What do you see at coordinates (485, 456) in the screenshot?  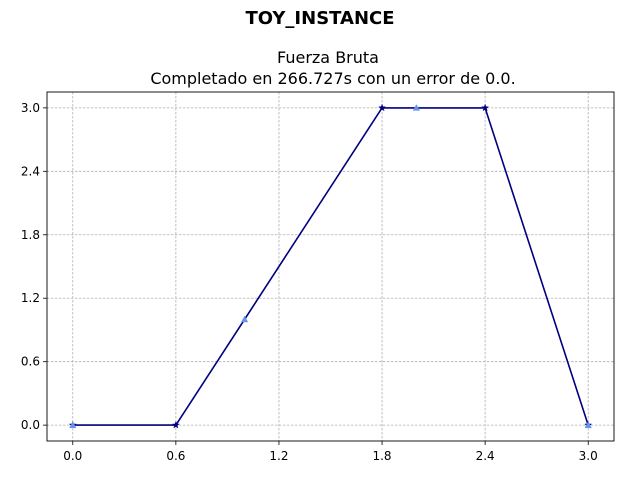 I see `x-tick-label: 2.4` at bounding box center [485, 456].